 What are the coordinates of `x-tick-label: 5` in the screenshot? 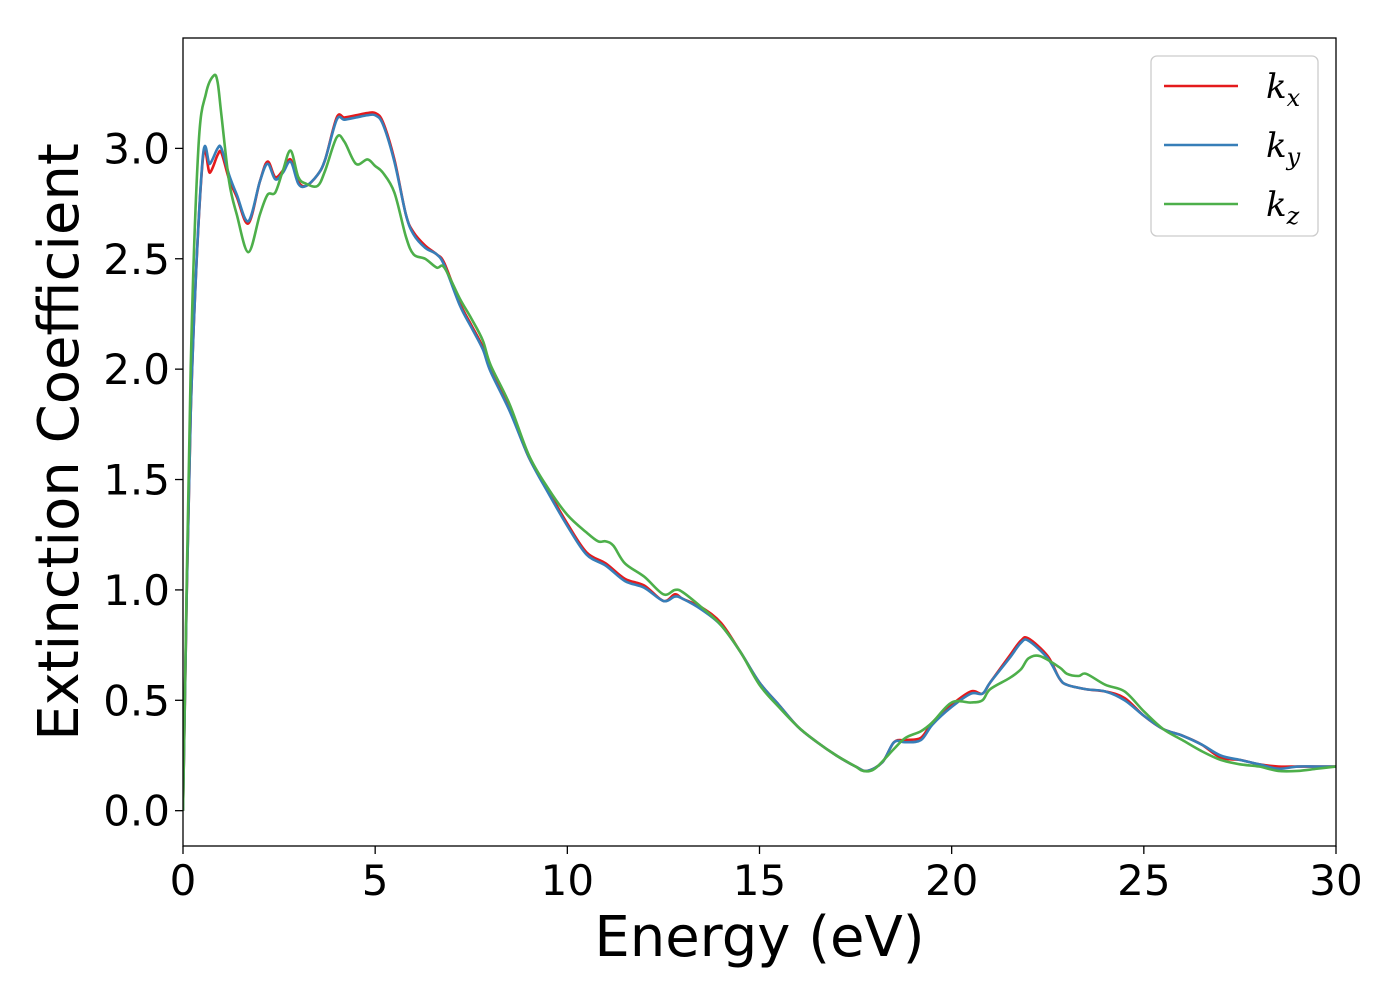 It's located at (375, 880).